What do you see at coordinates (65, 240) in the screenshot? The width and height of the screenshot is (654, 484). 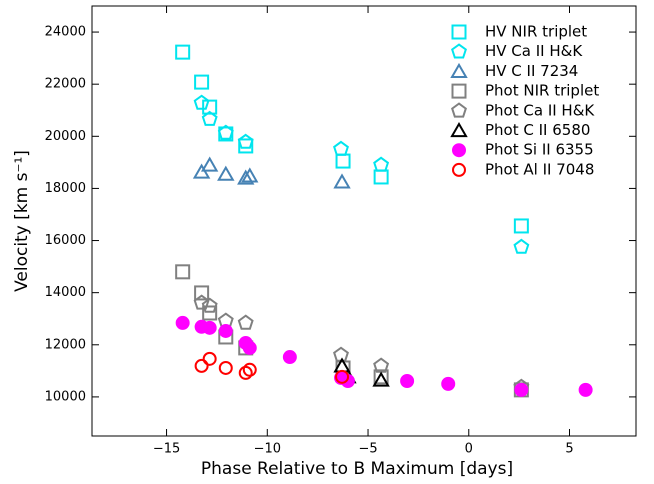 I see `y-tick-label: 16000` at bounding box center [65, 240].